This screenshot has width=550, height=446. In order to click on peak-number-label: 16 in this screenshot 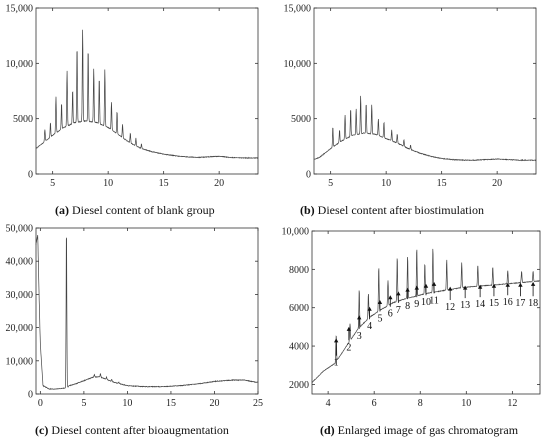, I will do `click(508, 302)`.